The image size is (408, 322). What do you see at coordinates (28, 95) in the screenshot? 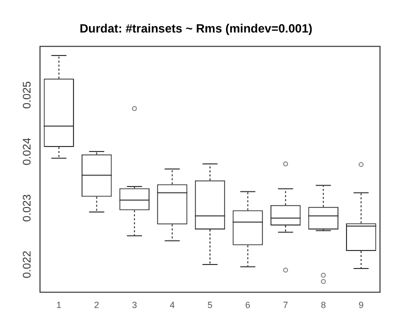
I see `y-tick-label: 0.025` at bounding box center [28, 95].